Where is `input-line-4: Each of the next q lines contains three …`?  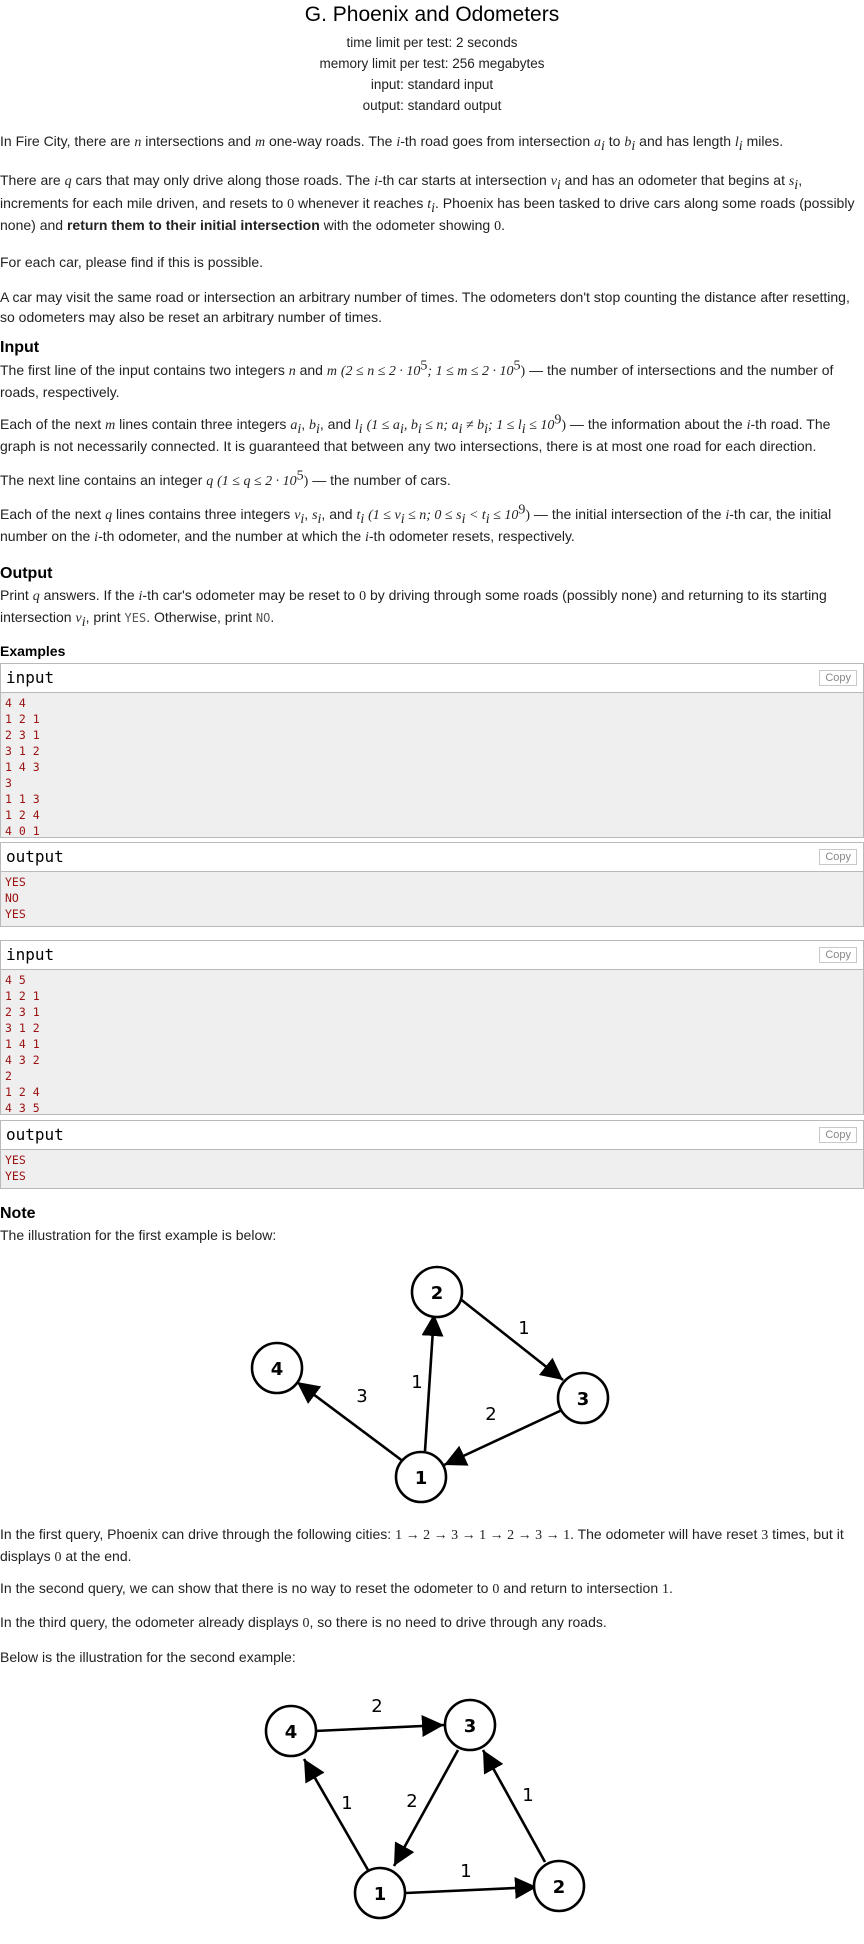 input-line-4: Each of the next q lines contains three … is located at coordinates (416, 523).